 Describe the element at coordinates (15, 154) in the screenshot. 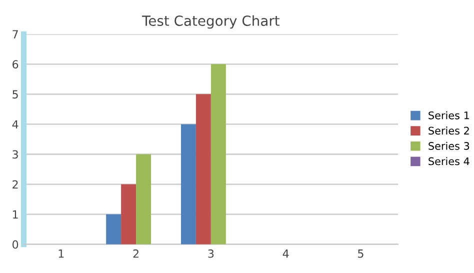

I see `y-tick-label: 3` at that location.